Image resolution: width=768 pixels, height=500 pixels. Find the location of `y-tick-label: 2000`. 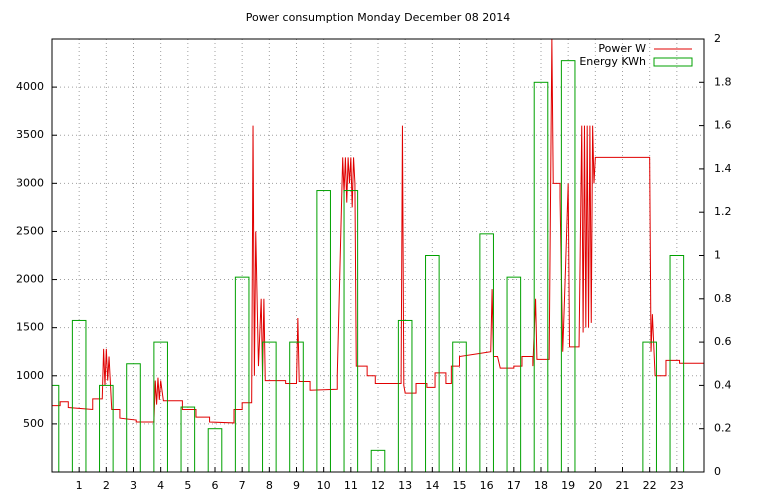

y-tick-label: 2000 is located at coordinates (30, 279).